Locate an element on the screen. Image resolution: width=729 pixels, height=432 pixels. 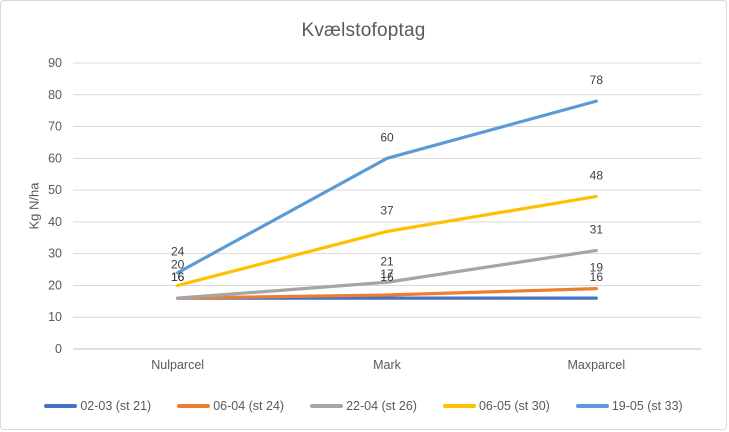
y-tick-label: 90 is located at coordinates (55, 63).